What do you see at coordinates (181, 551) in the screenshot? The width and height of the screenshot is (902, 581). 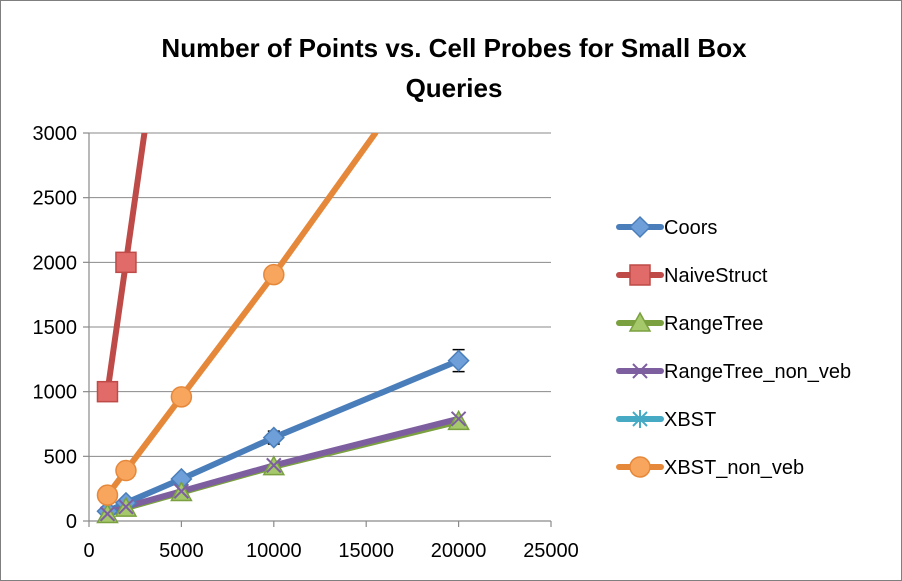 I see `x-tick-label-5000: 5000` at bounding box center [181, 551].